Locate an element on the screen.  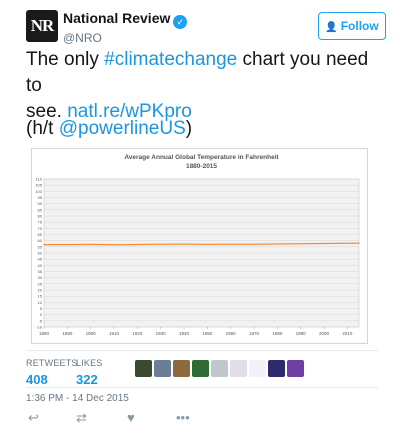
y-tick-label: 95 is located at coordinates (40, 197).